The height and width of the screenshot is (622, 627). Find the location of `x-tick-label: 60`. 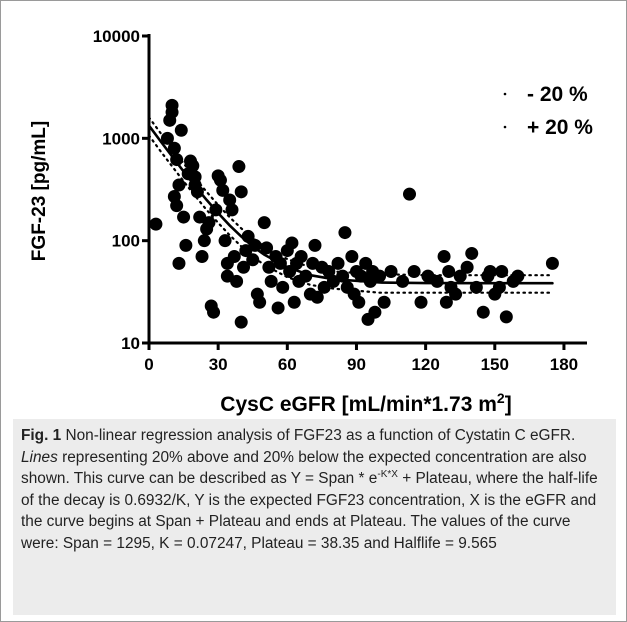

x-tick-label: 60 is located at coordinates (287, 364).